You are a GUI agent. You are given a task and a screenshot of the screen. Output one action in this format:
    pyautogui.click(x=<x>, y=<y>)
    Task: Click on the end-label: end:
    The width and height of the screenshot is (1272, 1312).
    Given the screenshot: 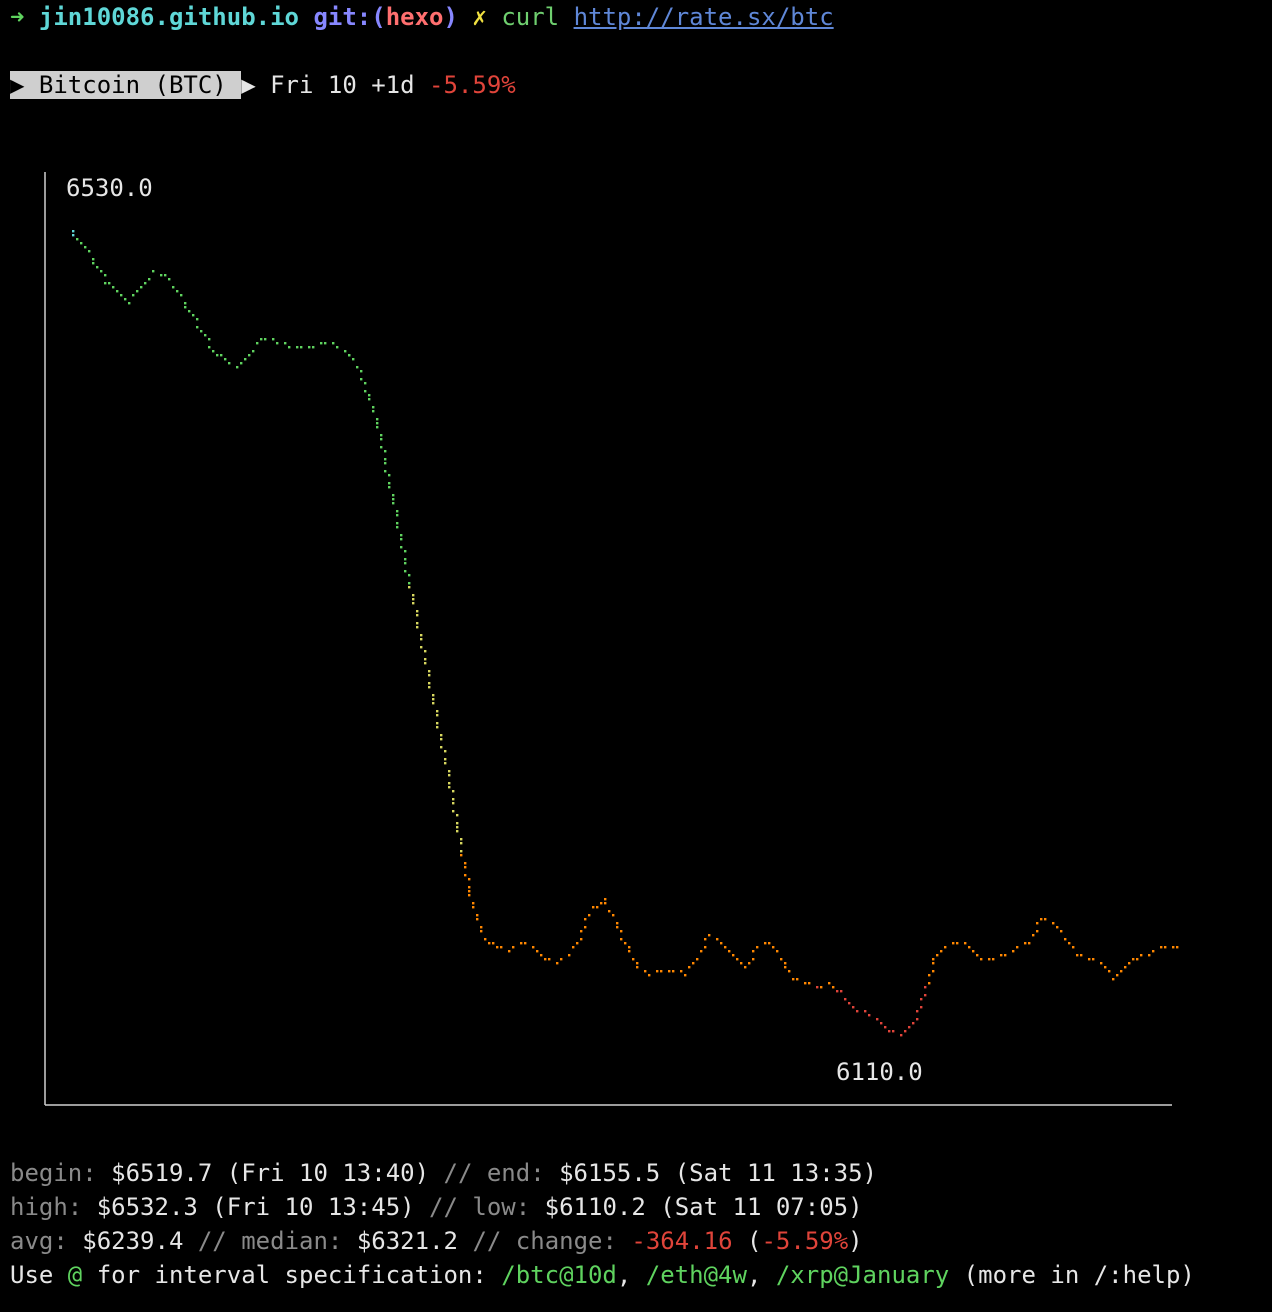 What is the action you would take?
    pyautogui.click(x=515, y=1173)
    